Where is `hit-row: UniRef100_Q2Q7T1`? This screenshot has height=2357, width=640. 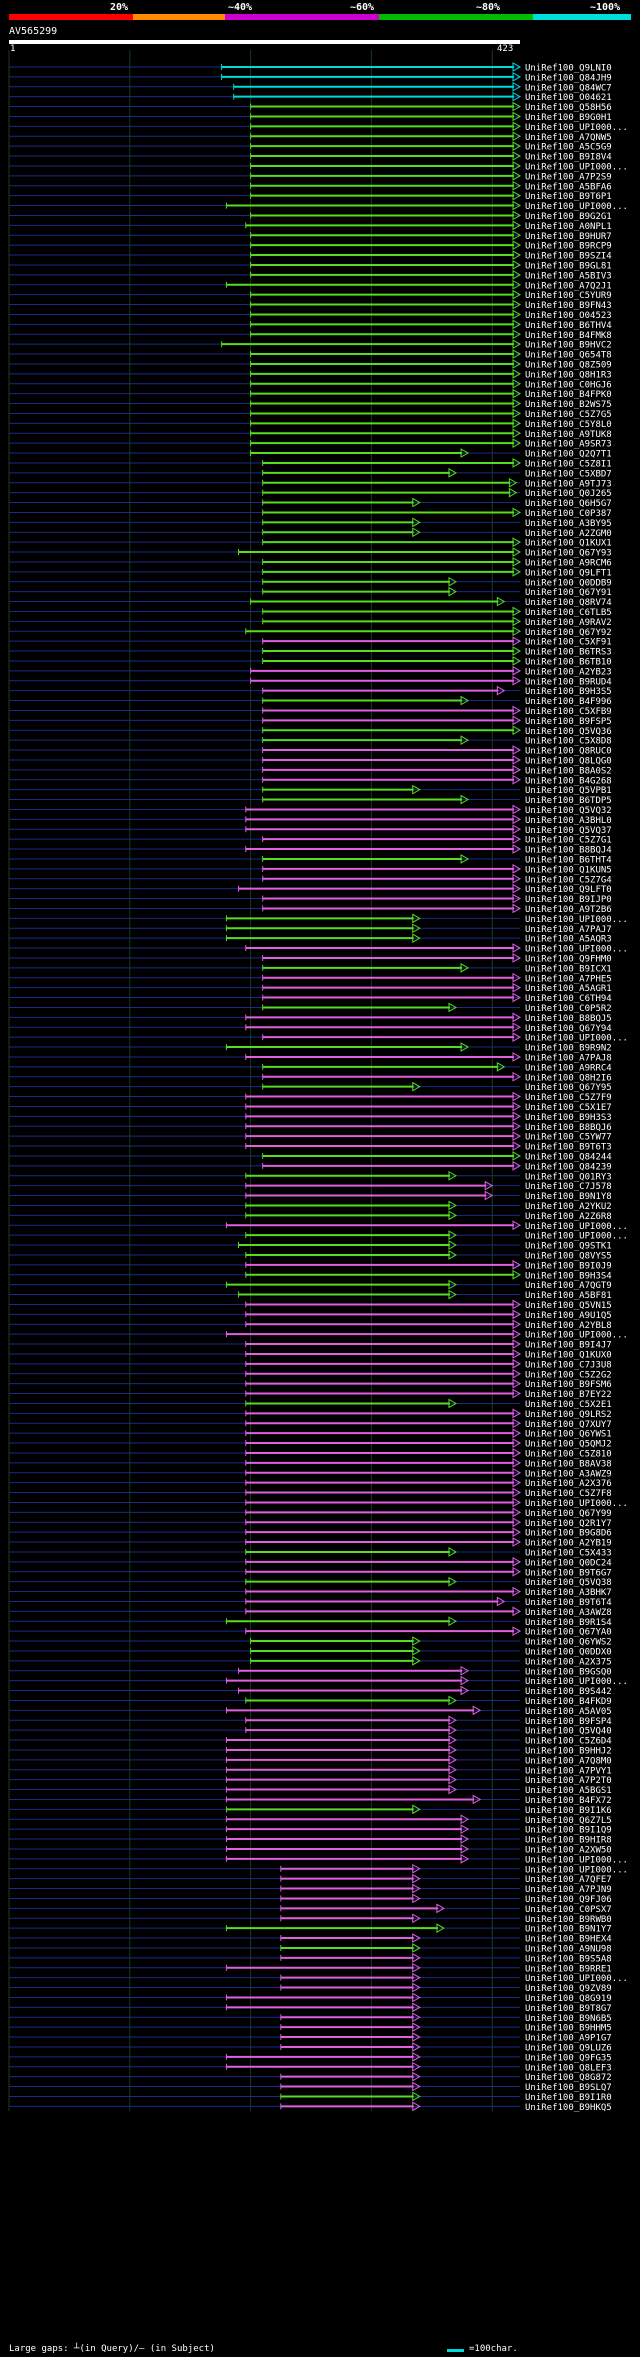
hit-row: UniRef100_Q2Q7T1 is located at coordinates (310, 454).